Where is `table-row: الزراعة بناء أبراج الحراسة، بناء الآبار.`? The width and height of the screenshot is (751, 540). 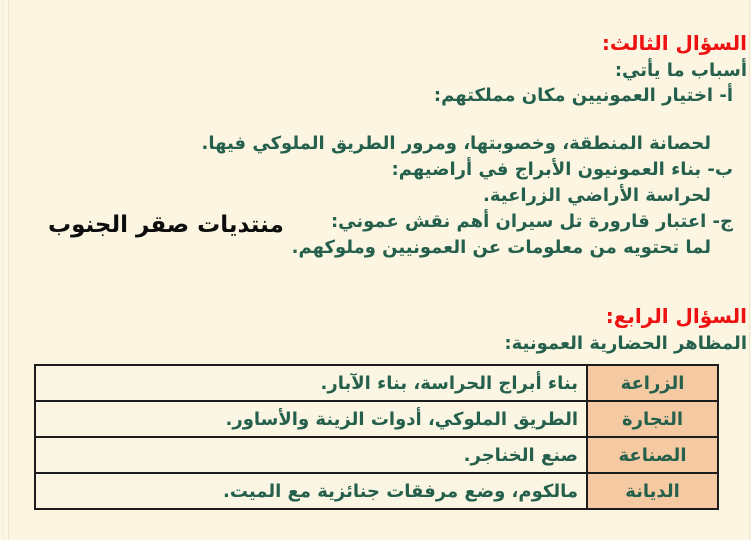 table-row: الزراعة بناء أبراج الحراسة، بناء الآبار. is located at coordinates (376, 383).